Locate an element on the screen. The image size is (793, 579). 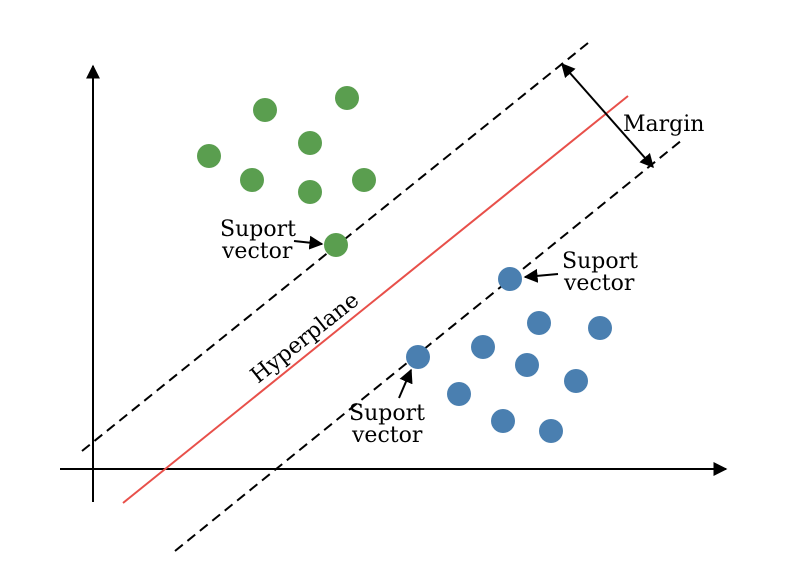
hyperplane-label: Hyperplane is located at coordinates (305, 338).